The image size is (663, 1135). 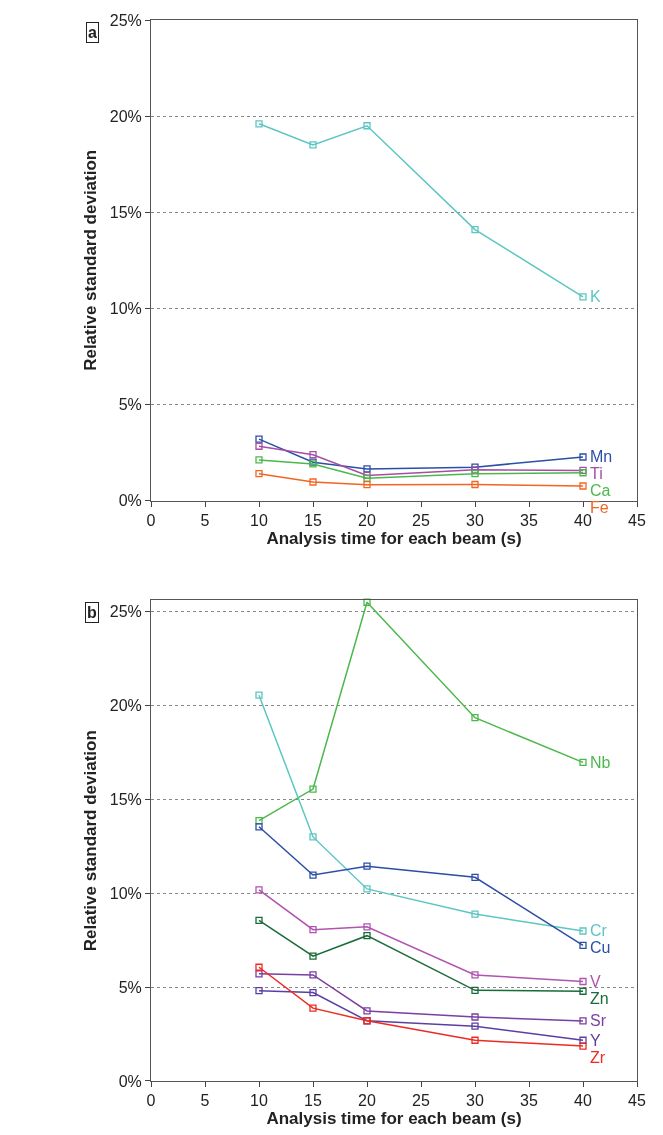 What do you see at coordinates (151, 520) in the screenshot?
I see `x-tick-label: 0` at bounding box center [151, 520].